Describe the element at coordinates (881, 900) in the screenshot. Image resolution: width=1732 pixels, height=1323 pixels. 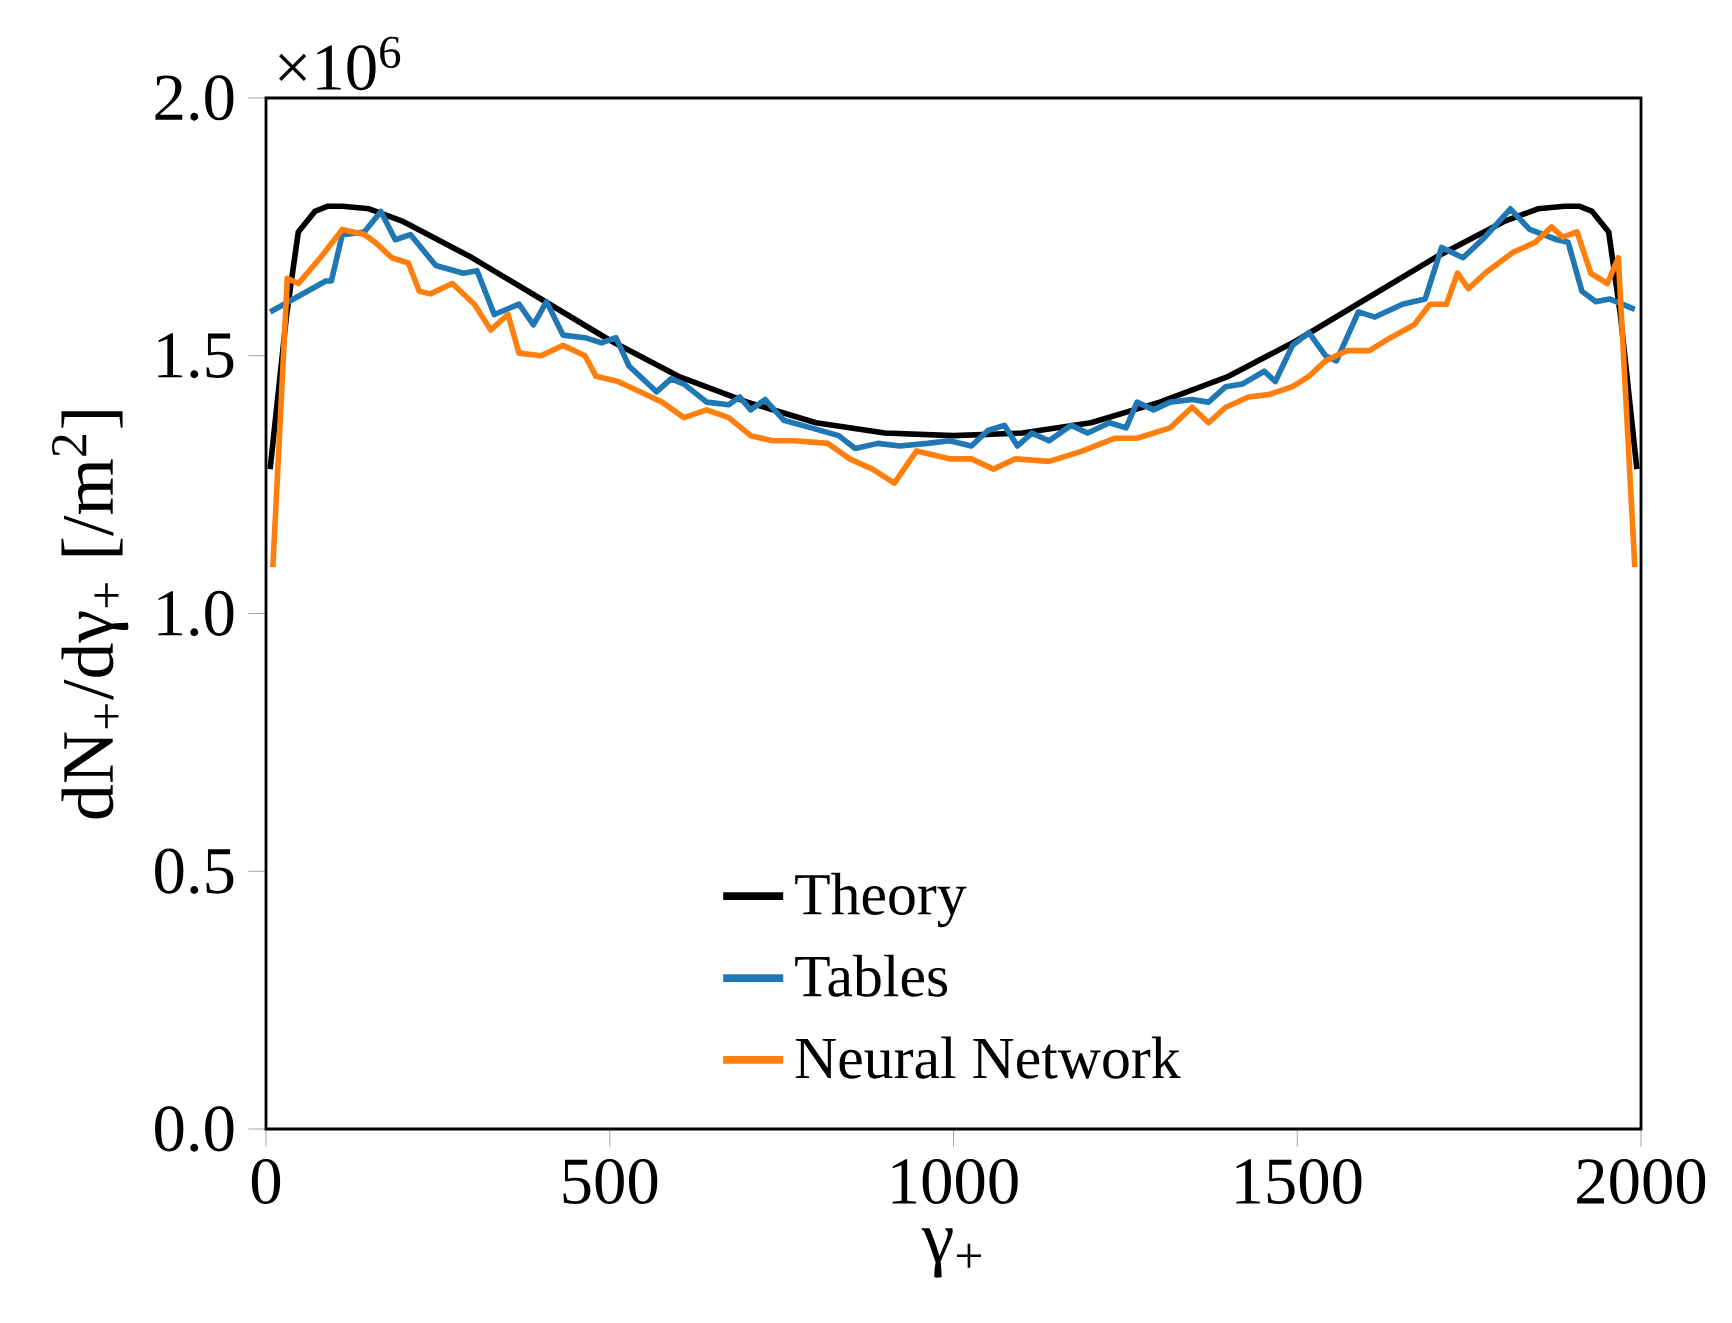
I see `legend-label: Theory` at that location.